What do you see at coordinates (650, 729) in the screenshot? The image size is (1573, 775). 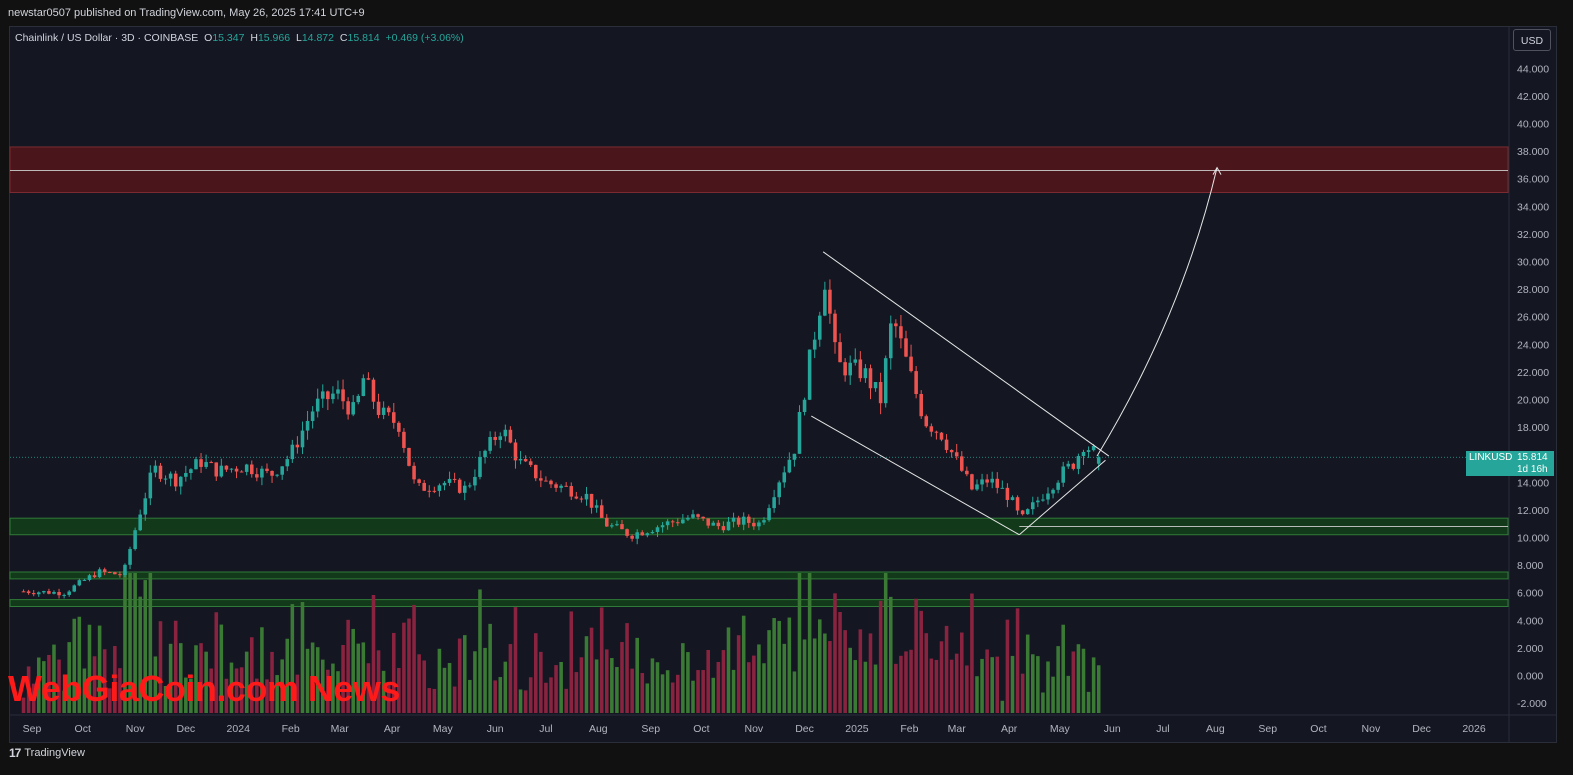 I see `x-tick-label: Sep` at bounding box center [650, 729].